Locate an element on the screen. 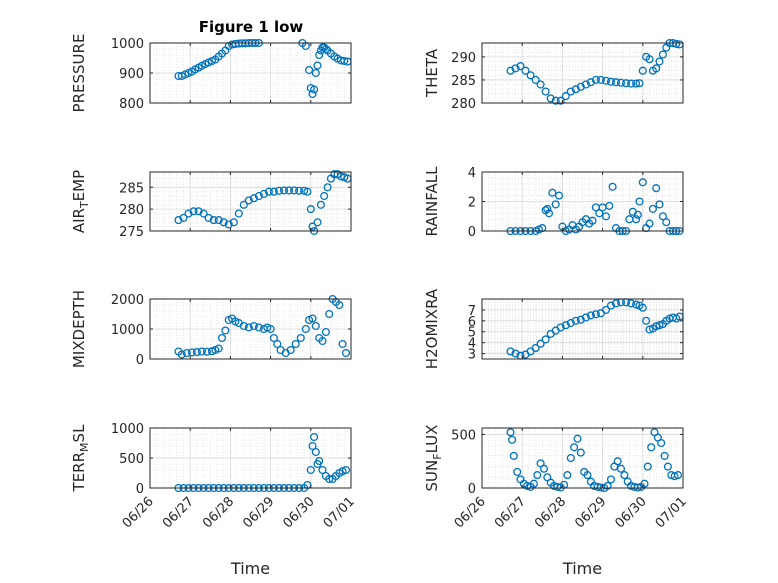 Image resolution: width=778 pixels, height=583 pixels. x-tick-label: 06/26 is located at coordinates (138, 512).